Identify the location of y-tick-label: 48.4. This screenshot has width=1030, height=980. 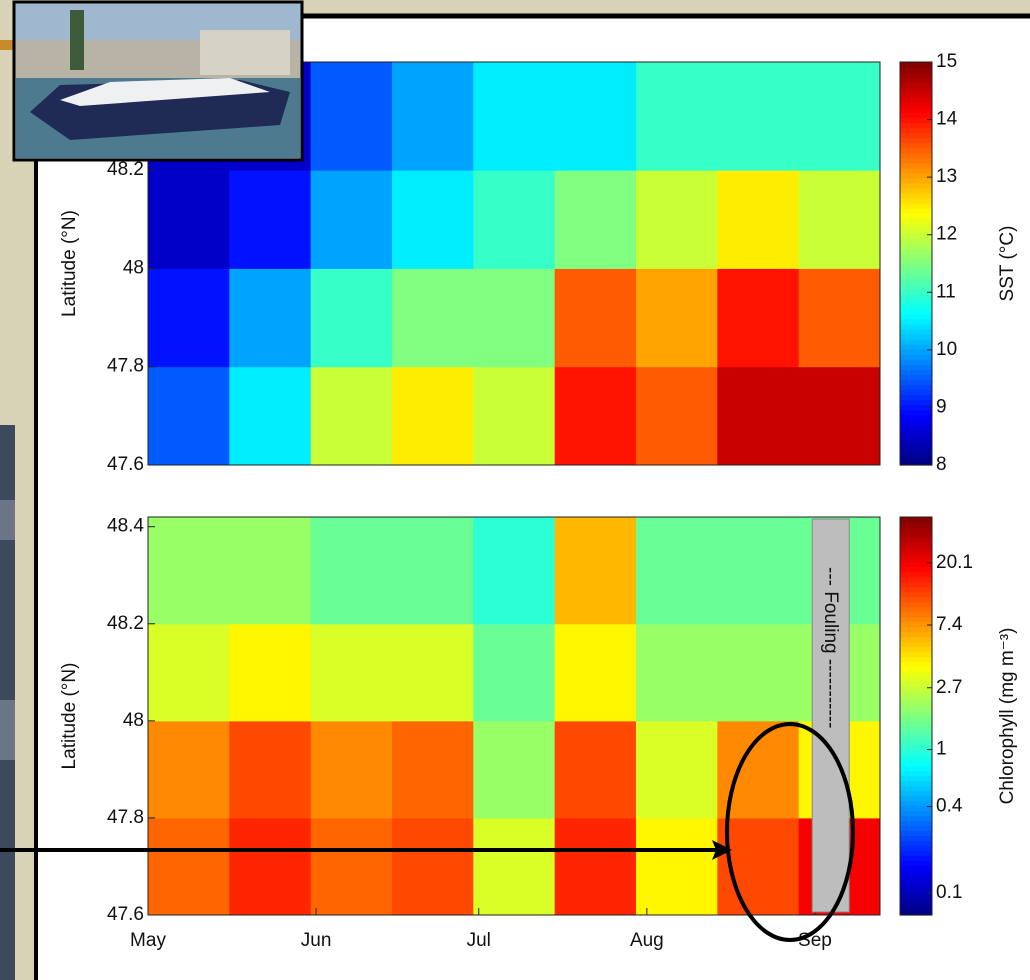
(125, 526).